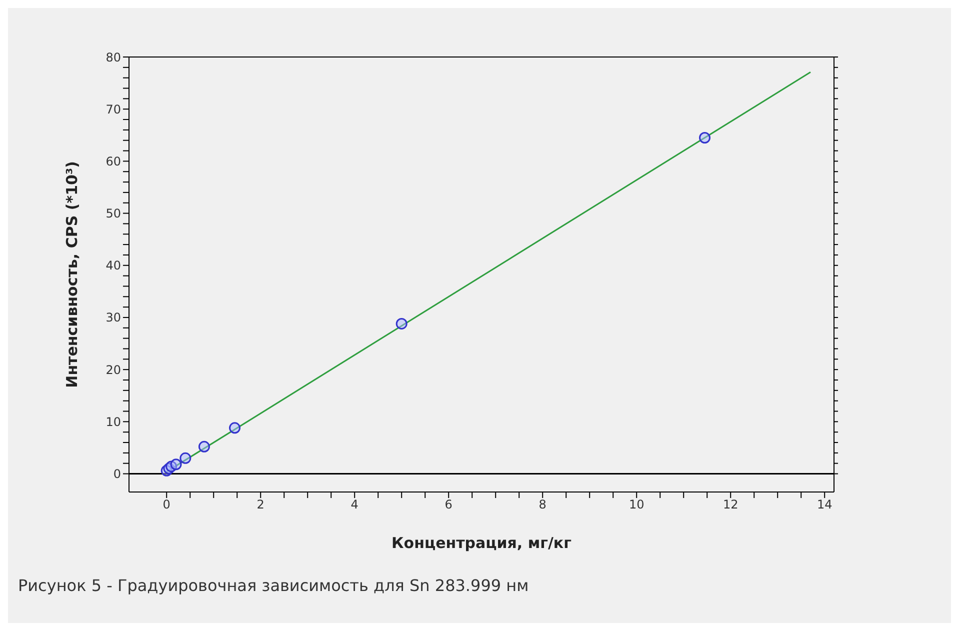 The height and width of the screenshot is (631, 959). Describe the element at coordinates (72, 274) in the screenshot. I see `y-axis-title: Интенсивность, CPS (*10³)` at that location.